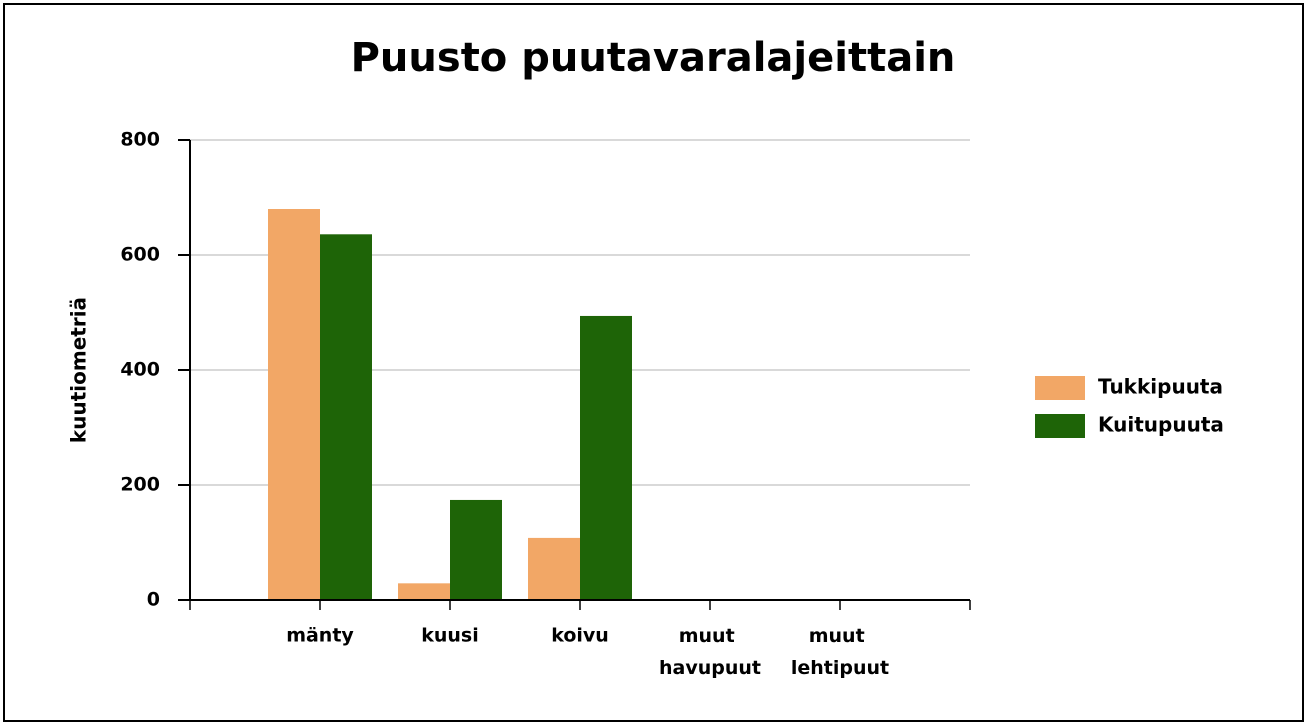 Image resolution: width=1308 pixels, height=726 pixels. I want to click on x-tick-label: muut havupuut, so click(710, 652).